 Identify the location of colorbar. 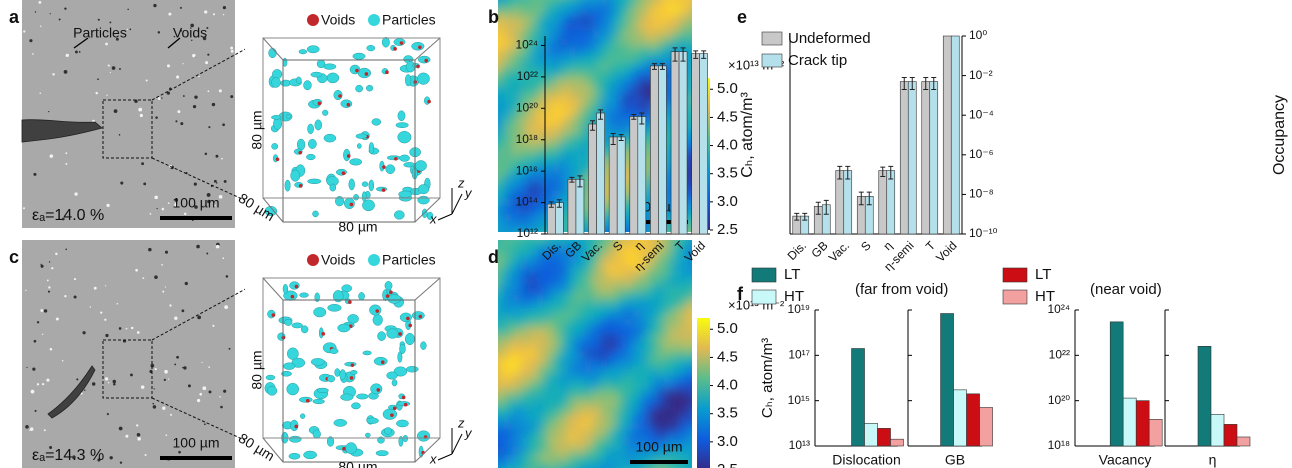
(703, 393).